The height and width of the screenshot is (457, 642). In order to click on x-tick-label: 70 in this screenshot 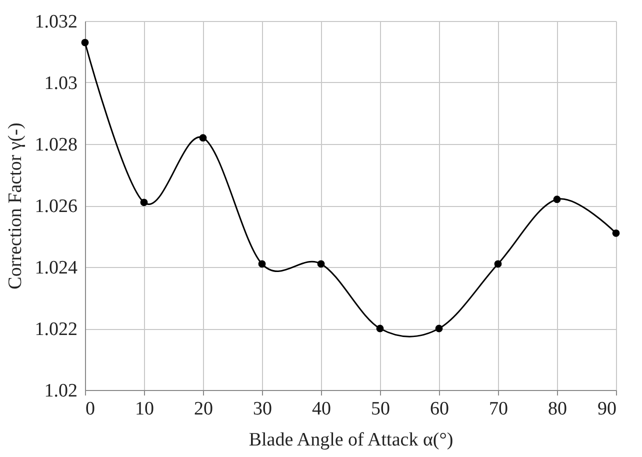, I will do `click(498, 409)`.